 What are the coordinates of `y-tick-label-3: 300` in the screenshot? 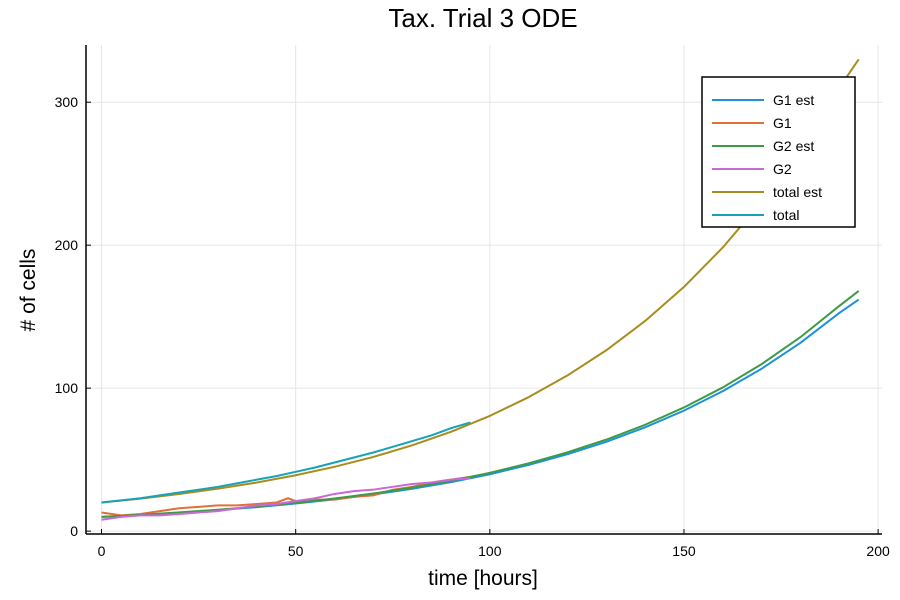 It's located at (67, 102).